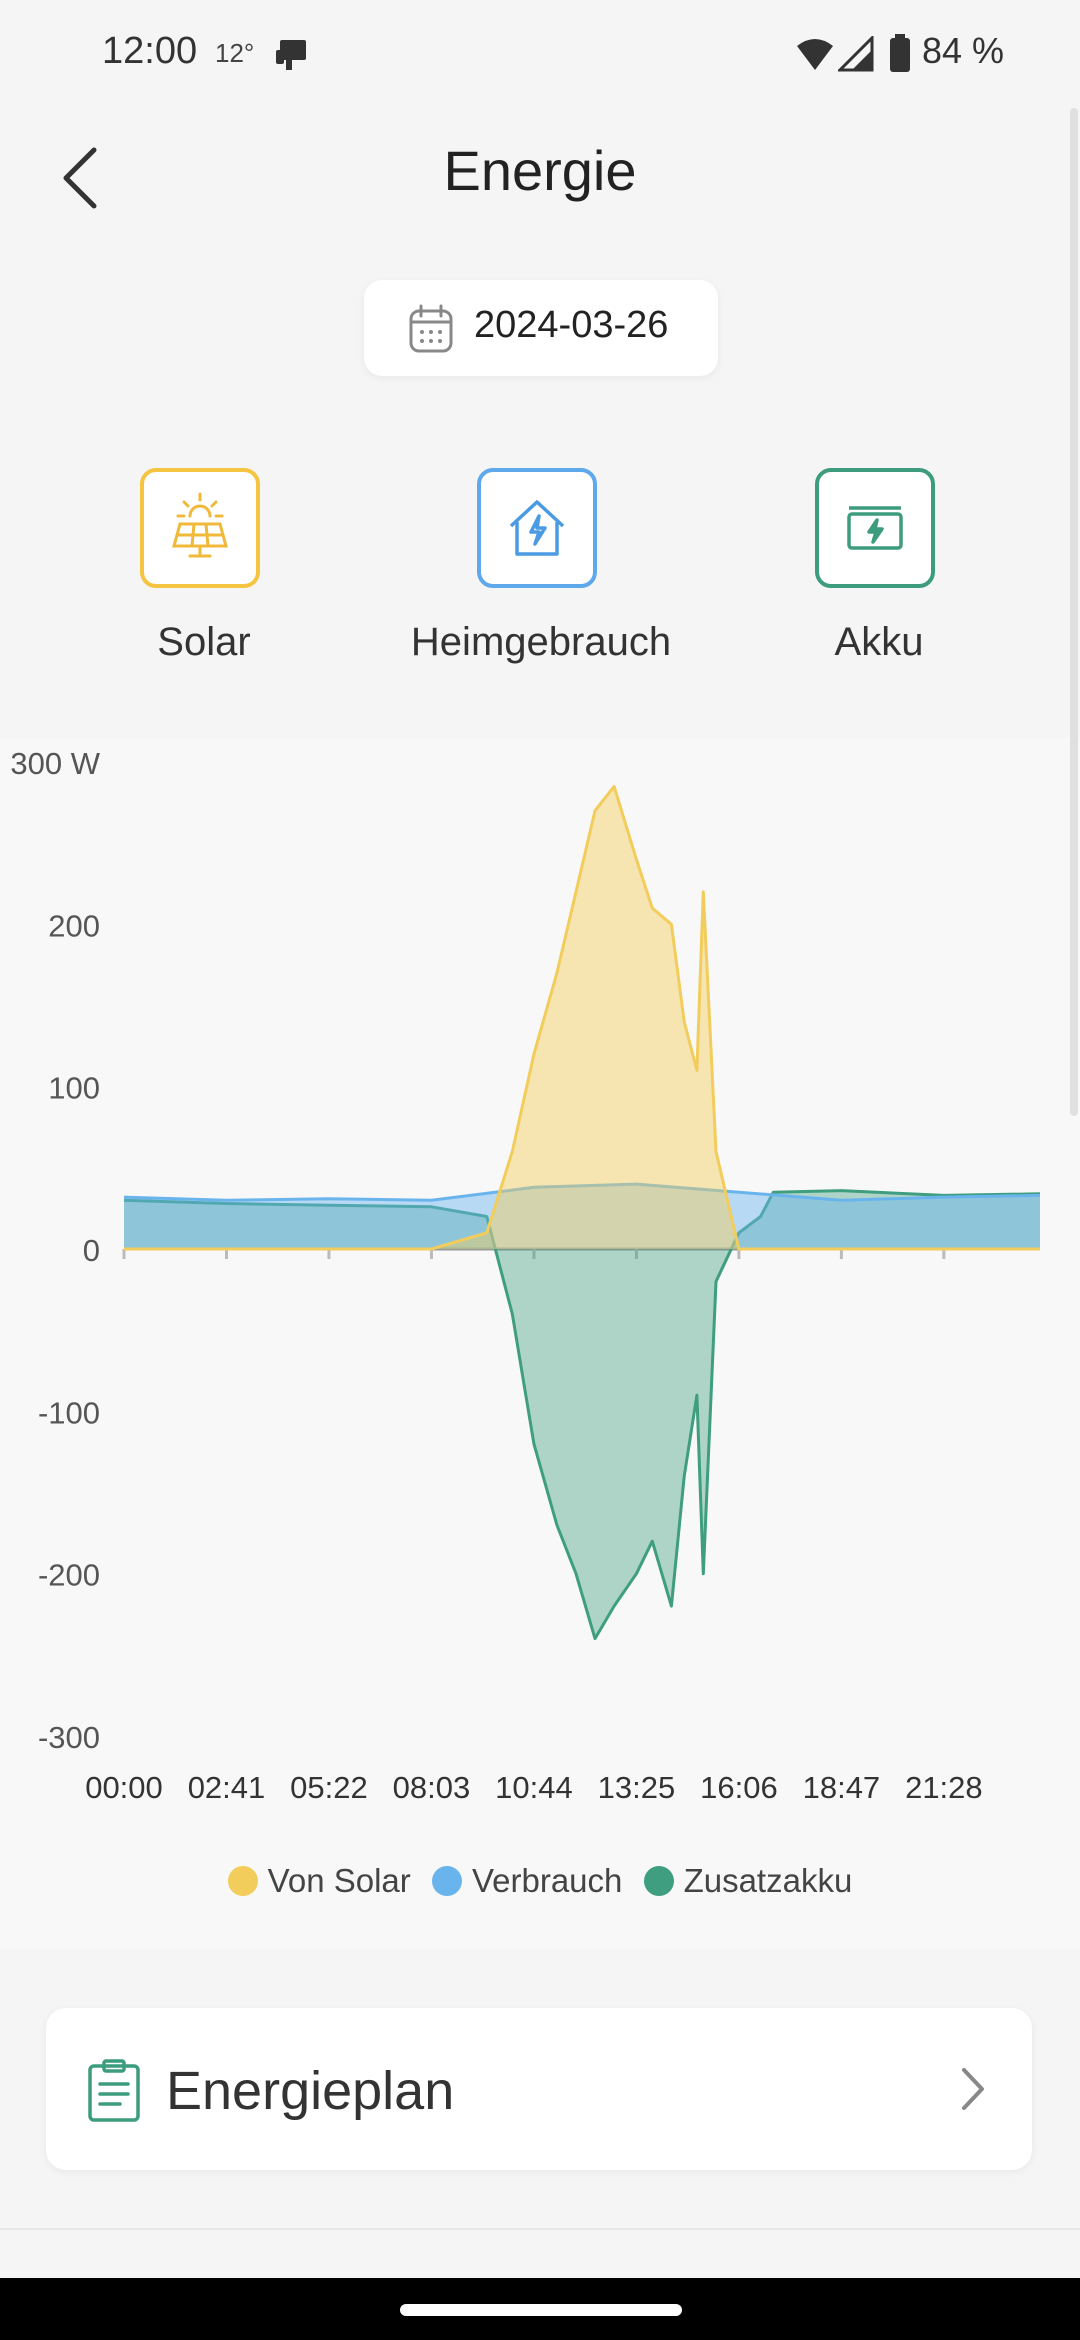  What do you see at coordinates (69, 1575) in the screenshot?
I see `y-tick-label: -200` at bounding box center [69, 1575].